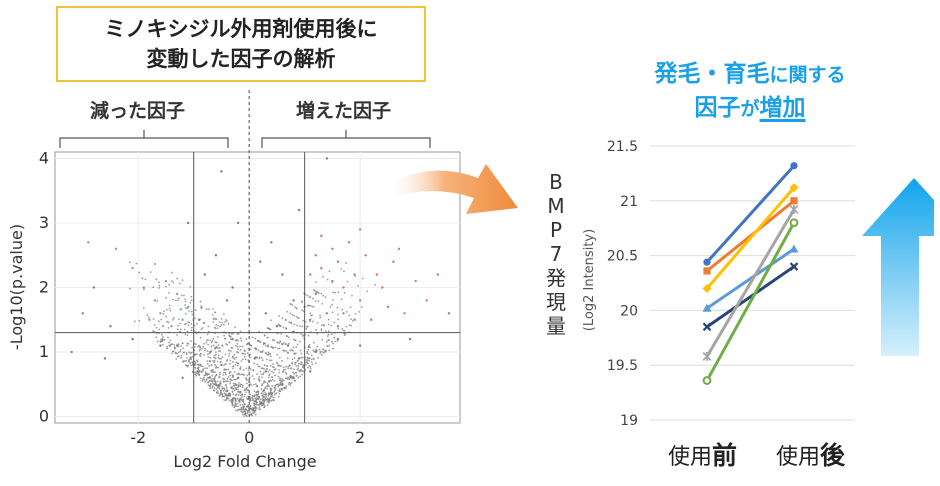 The height and width of the screenshot is (486, 940). What do you see at coordinates (44, 287) in the screenshot?
I see `volcano-ytick-label: 2` at bounding box center [44, 287].